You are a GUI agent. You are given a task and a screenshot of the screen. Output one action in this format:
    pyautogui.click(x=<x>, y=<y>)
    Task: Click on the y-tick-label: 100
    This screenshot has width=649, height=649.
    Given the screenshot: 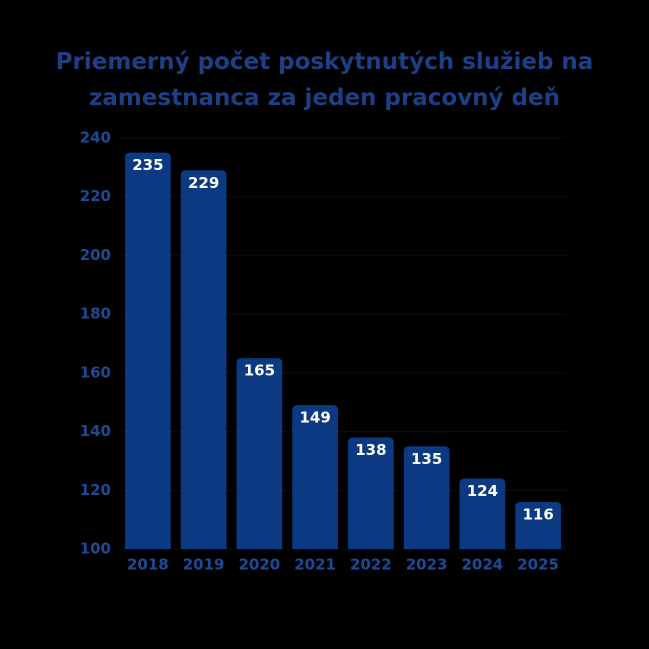 What is the action you would take?
    pyautogui.click(x=95, y=549)
    